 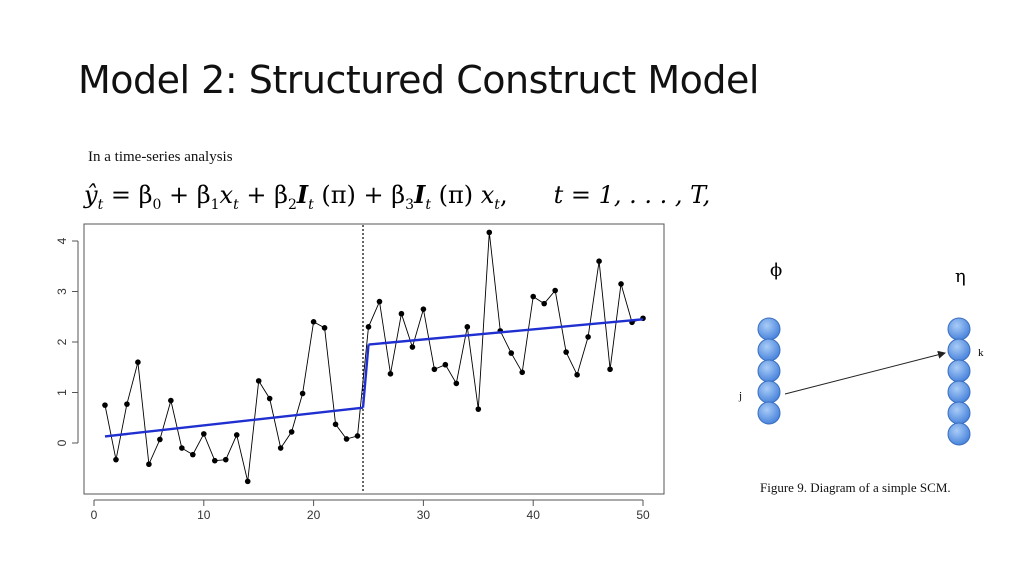 I want to click on formula-yhat: ŷ, so click(x=91, y=195).